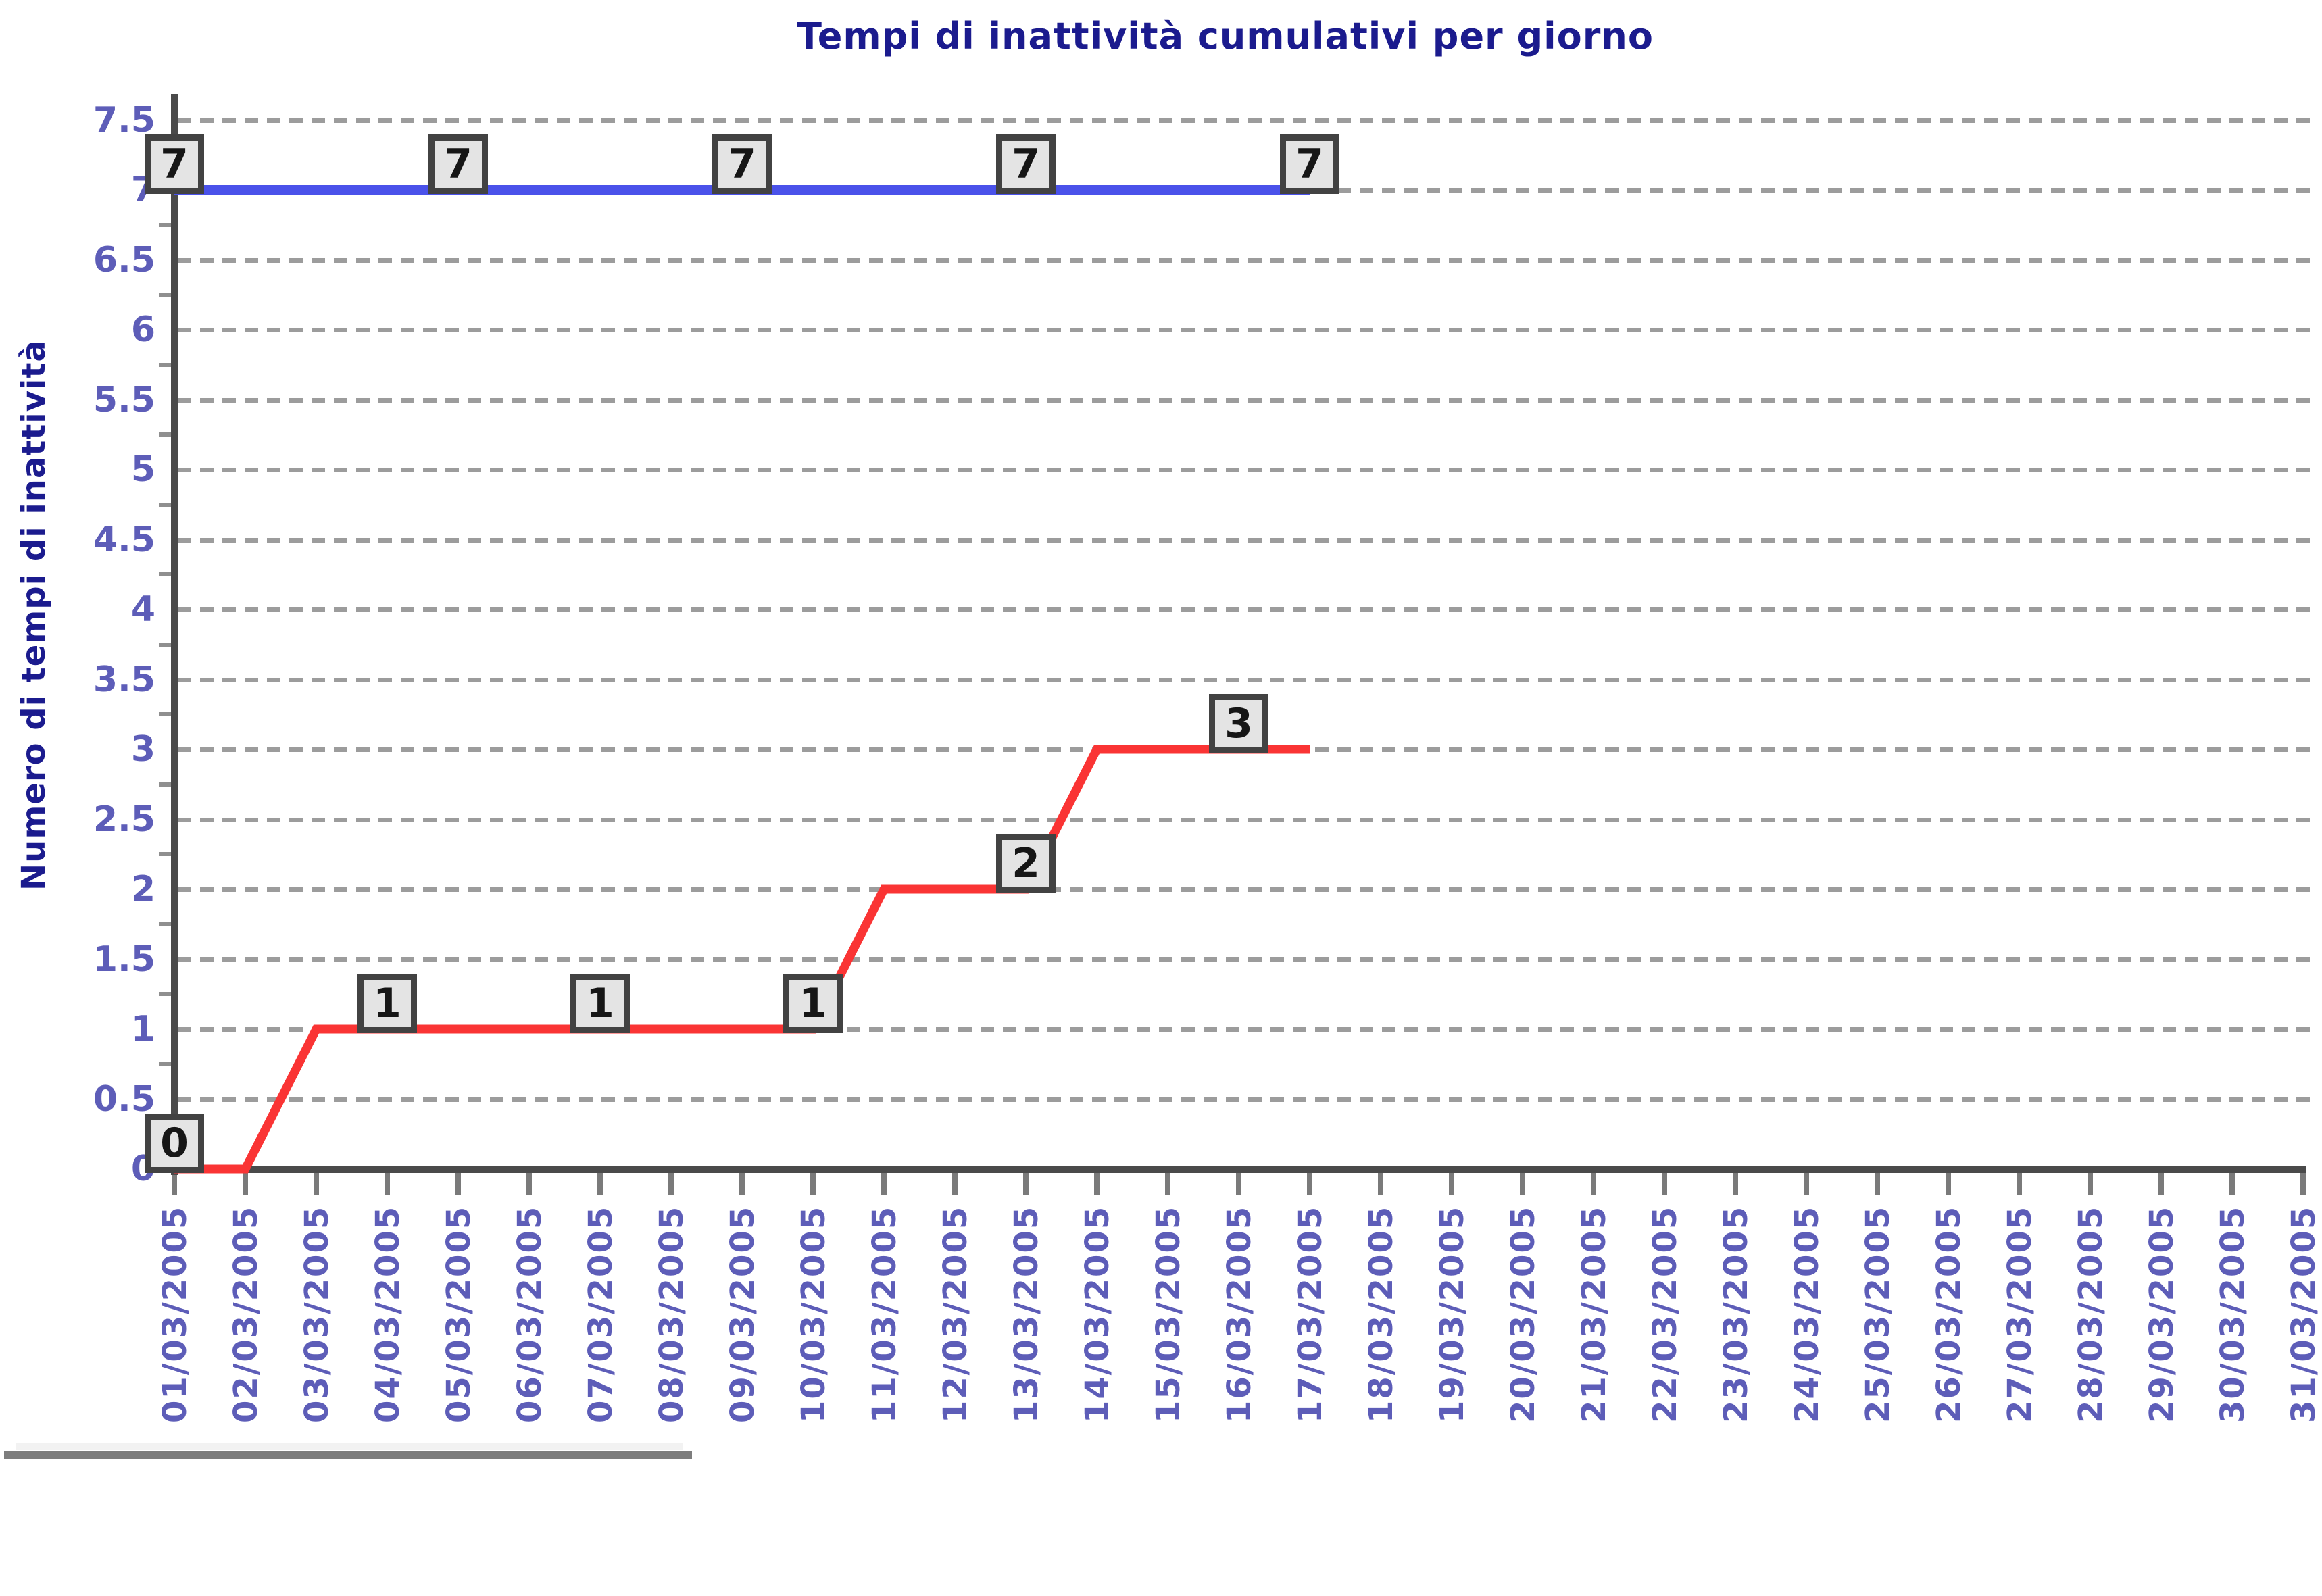 The image size is (2322, 1596). I want to click on footer-strip, so click(349, 1447).